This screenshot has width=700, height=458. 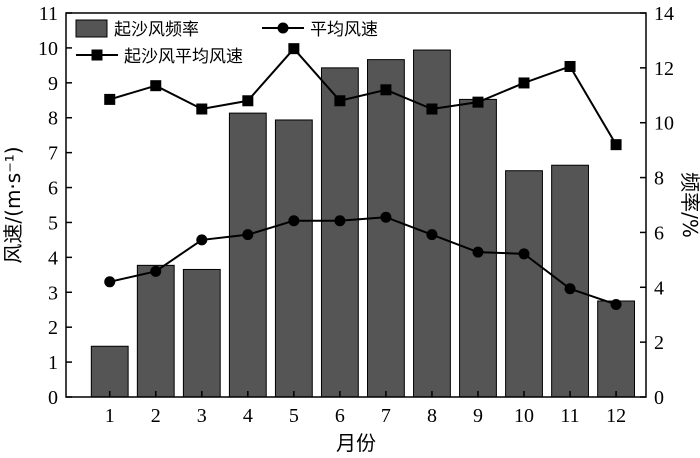 I want to click on legend-label-frequency: 起沙风频率, so click(x=156, y=30).